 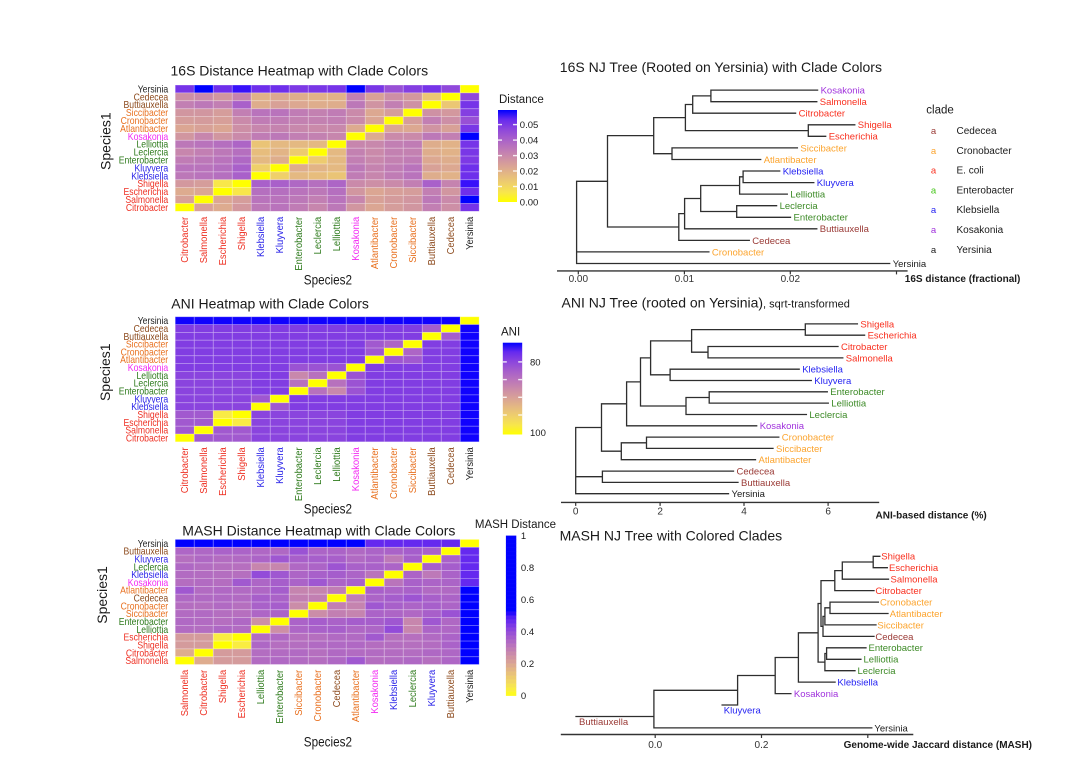 I want to click on svg-text: 0, so click(x=576, y=512).